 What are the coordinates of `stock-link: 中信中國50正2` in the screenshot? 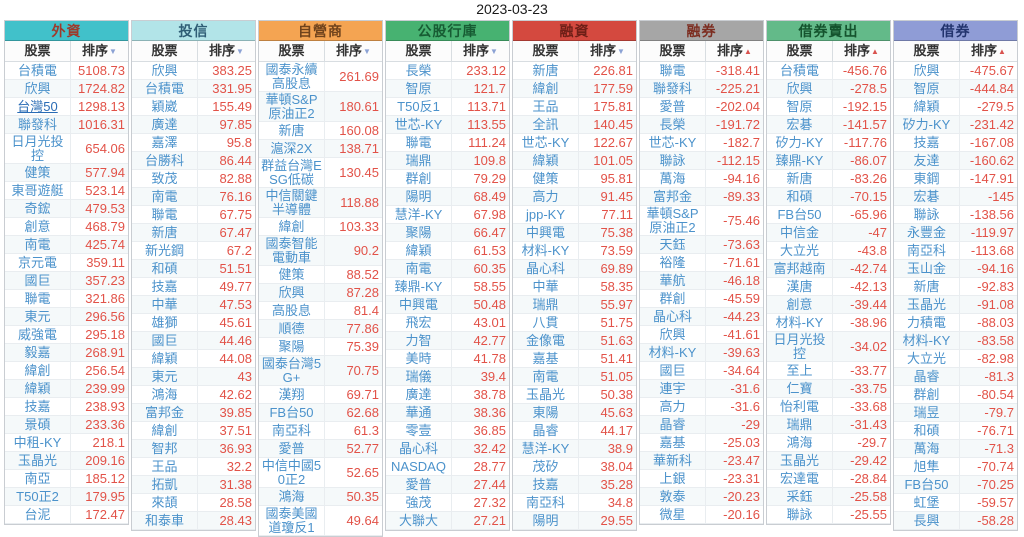 It's located at (292, 472).